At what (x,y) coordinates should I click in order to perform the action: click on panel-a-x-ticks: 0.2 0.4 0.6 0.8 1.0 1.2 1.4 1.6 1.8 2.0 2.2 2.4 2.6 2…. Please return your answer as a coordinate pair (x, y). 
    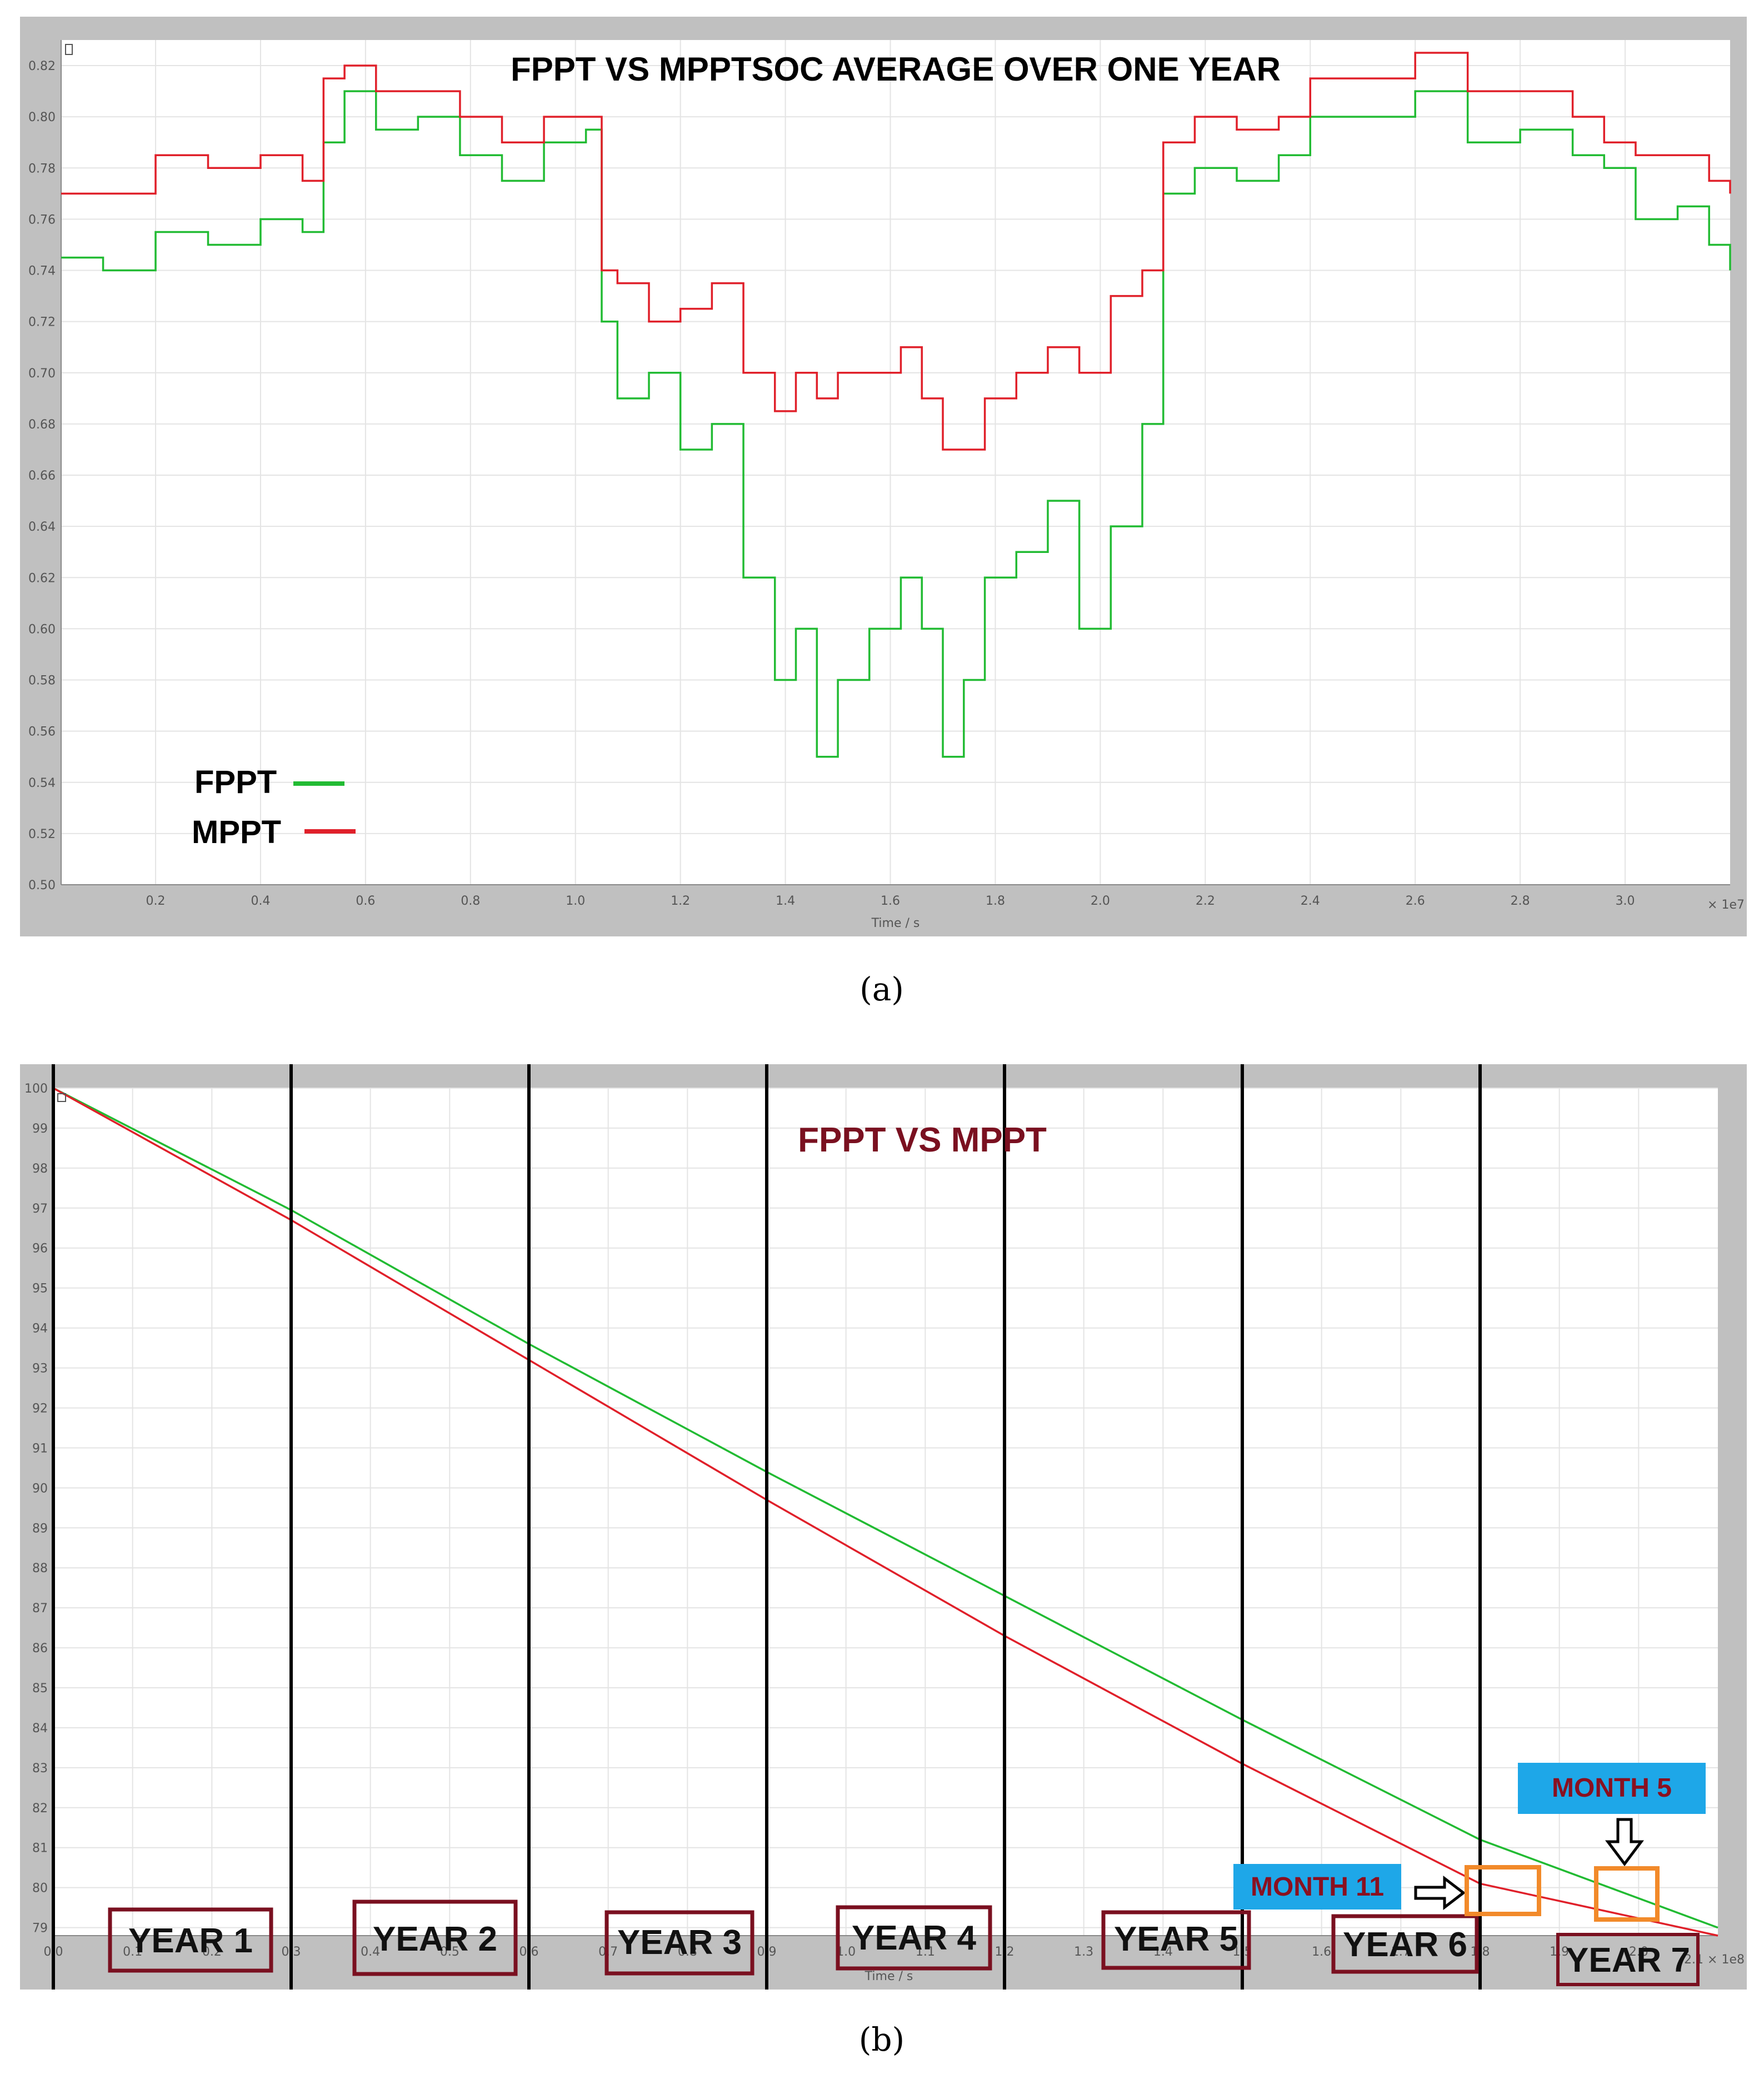
    Looking at the image, I should click on (890, 901).